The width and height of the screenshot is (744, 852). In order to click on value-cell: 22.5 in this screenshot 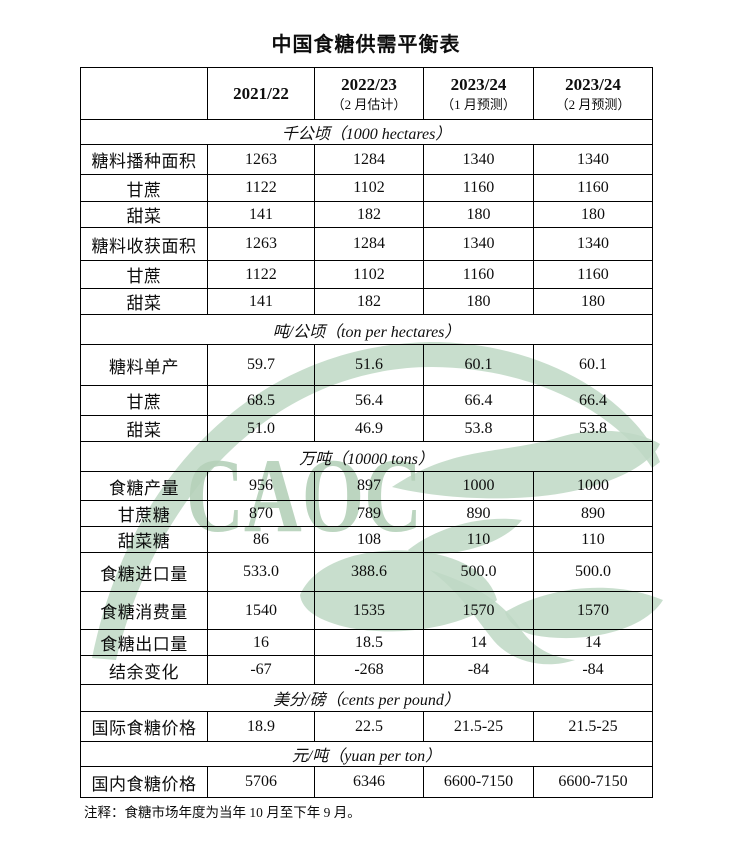, I will do `click(369, 726)`.